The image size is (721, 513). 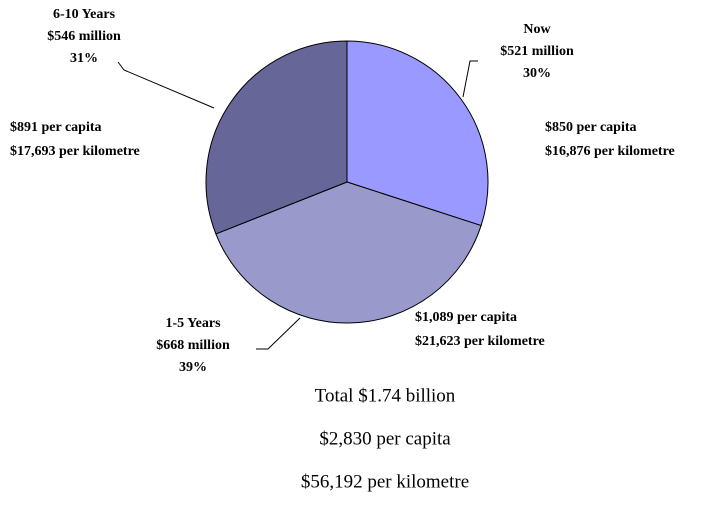 I want to click on slice-per-capita: $1,089 per capita, so click(x=466, y=317).